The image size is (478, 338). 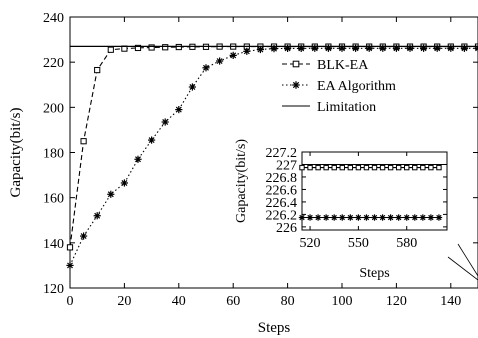 I want to click on inset-x-tick-label: 520, so click(x=310, y=243).